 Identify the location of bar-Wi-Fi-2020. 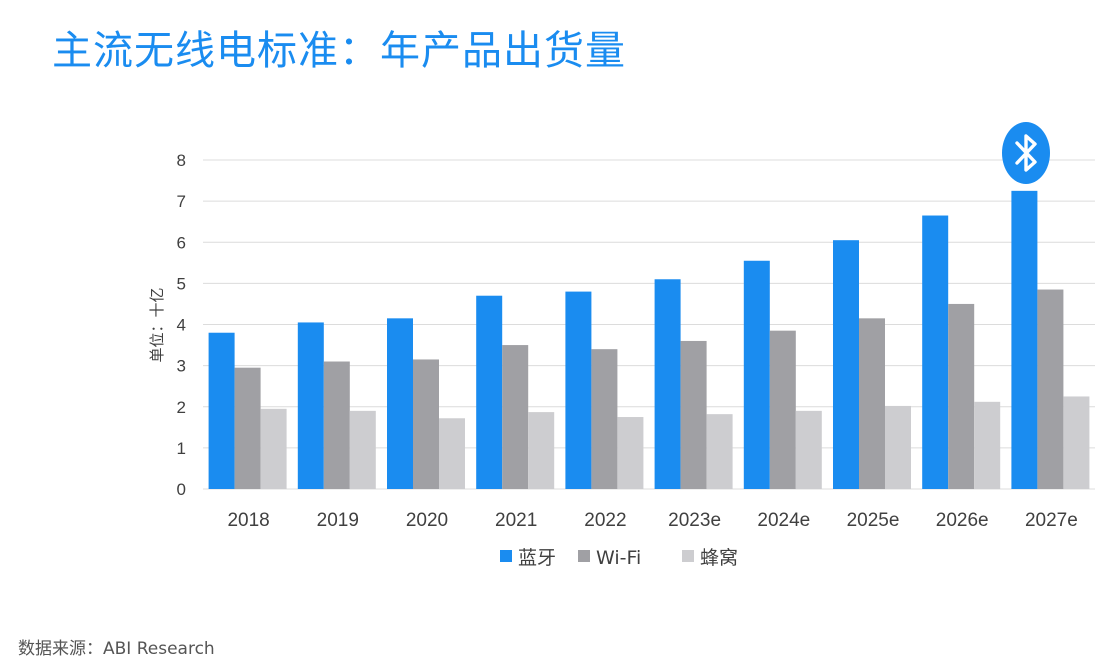
(426, 424).